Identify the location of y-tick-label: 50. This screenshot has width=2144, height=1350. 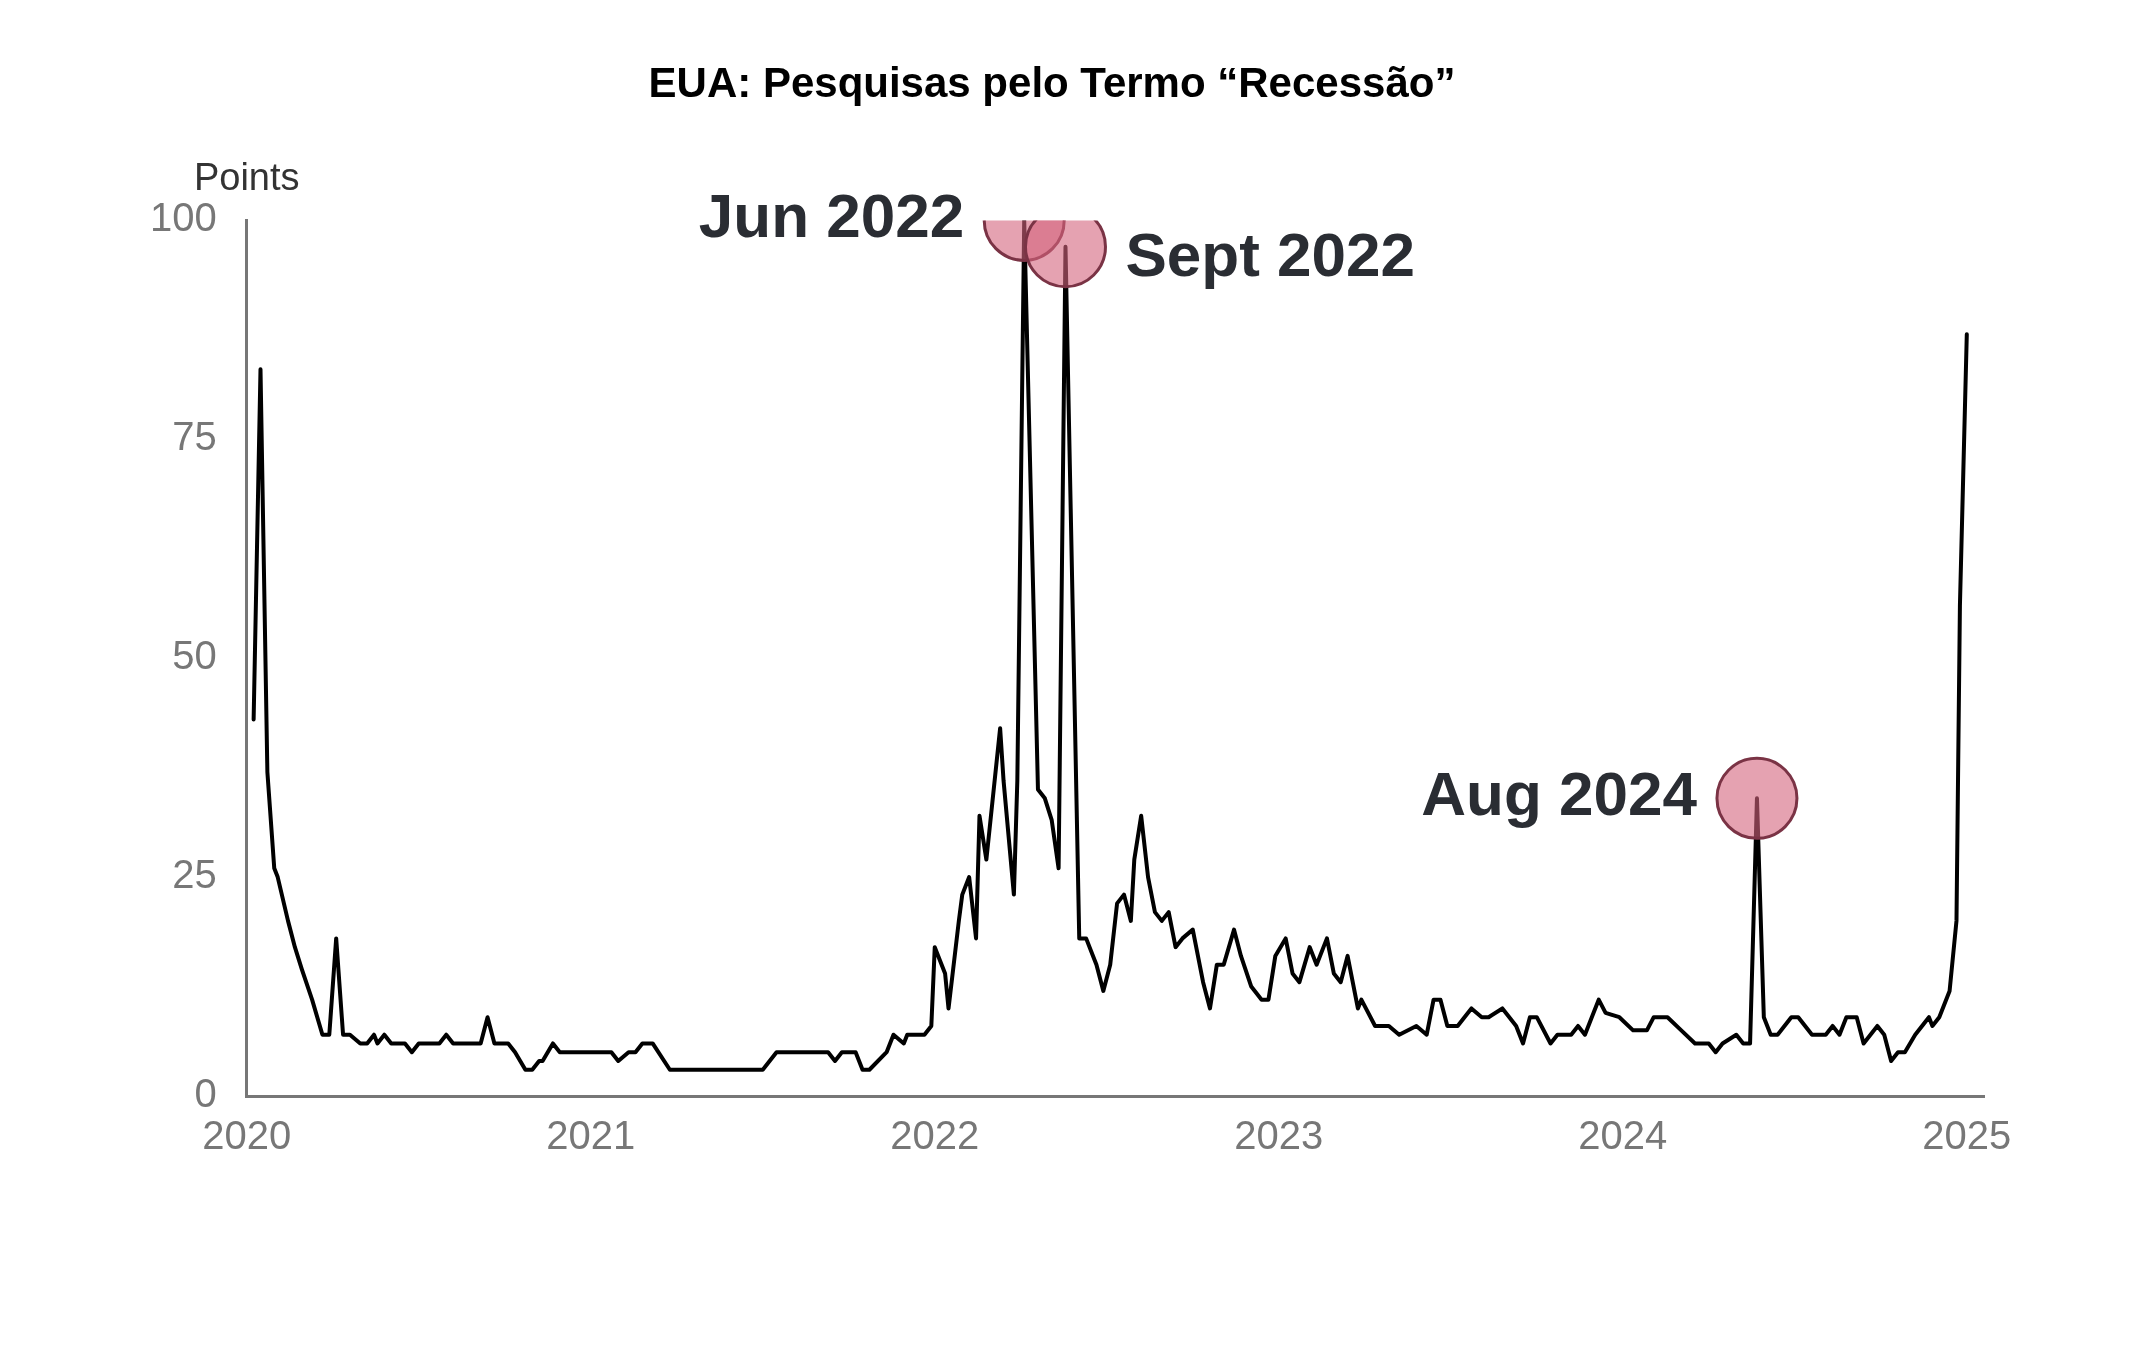
(194, 655).